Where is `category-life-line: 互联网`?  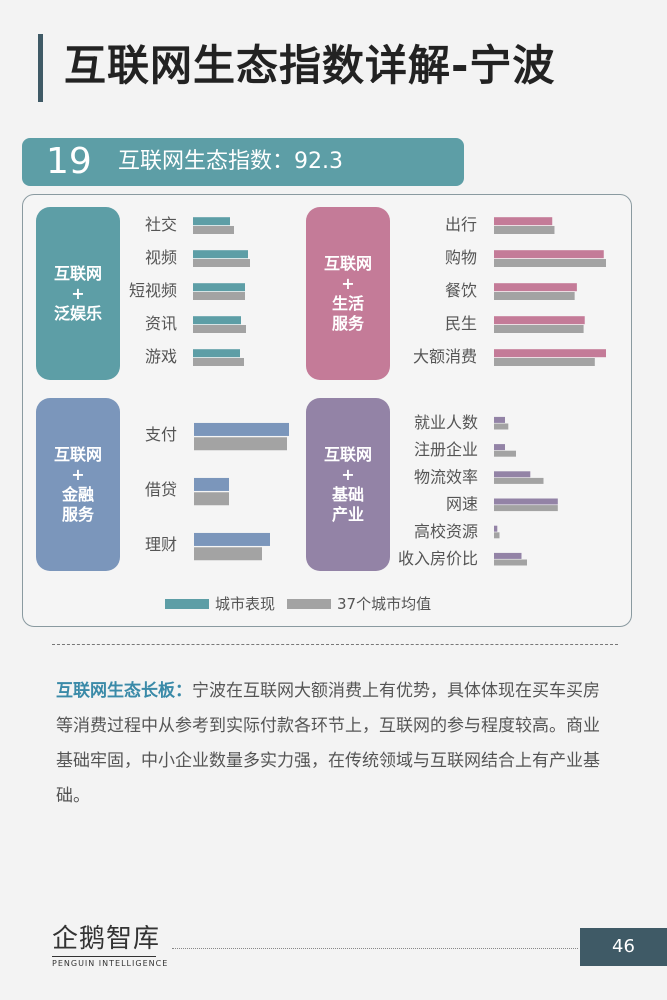 category-life-line: 互联网 is located at coordinates (347, 263).